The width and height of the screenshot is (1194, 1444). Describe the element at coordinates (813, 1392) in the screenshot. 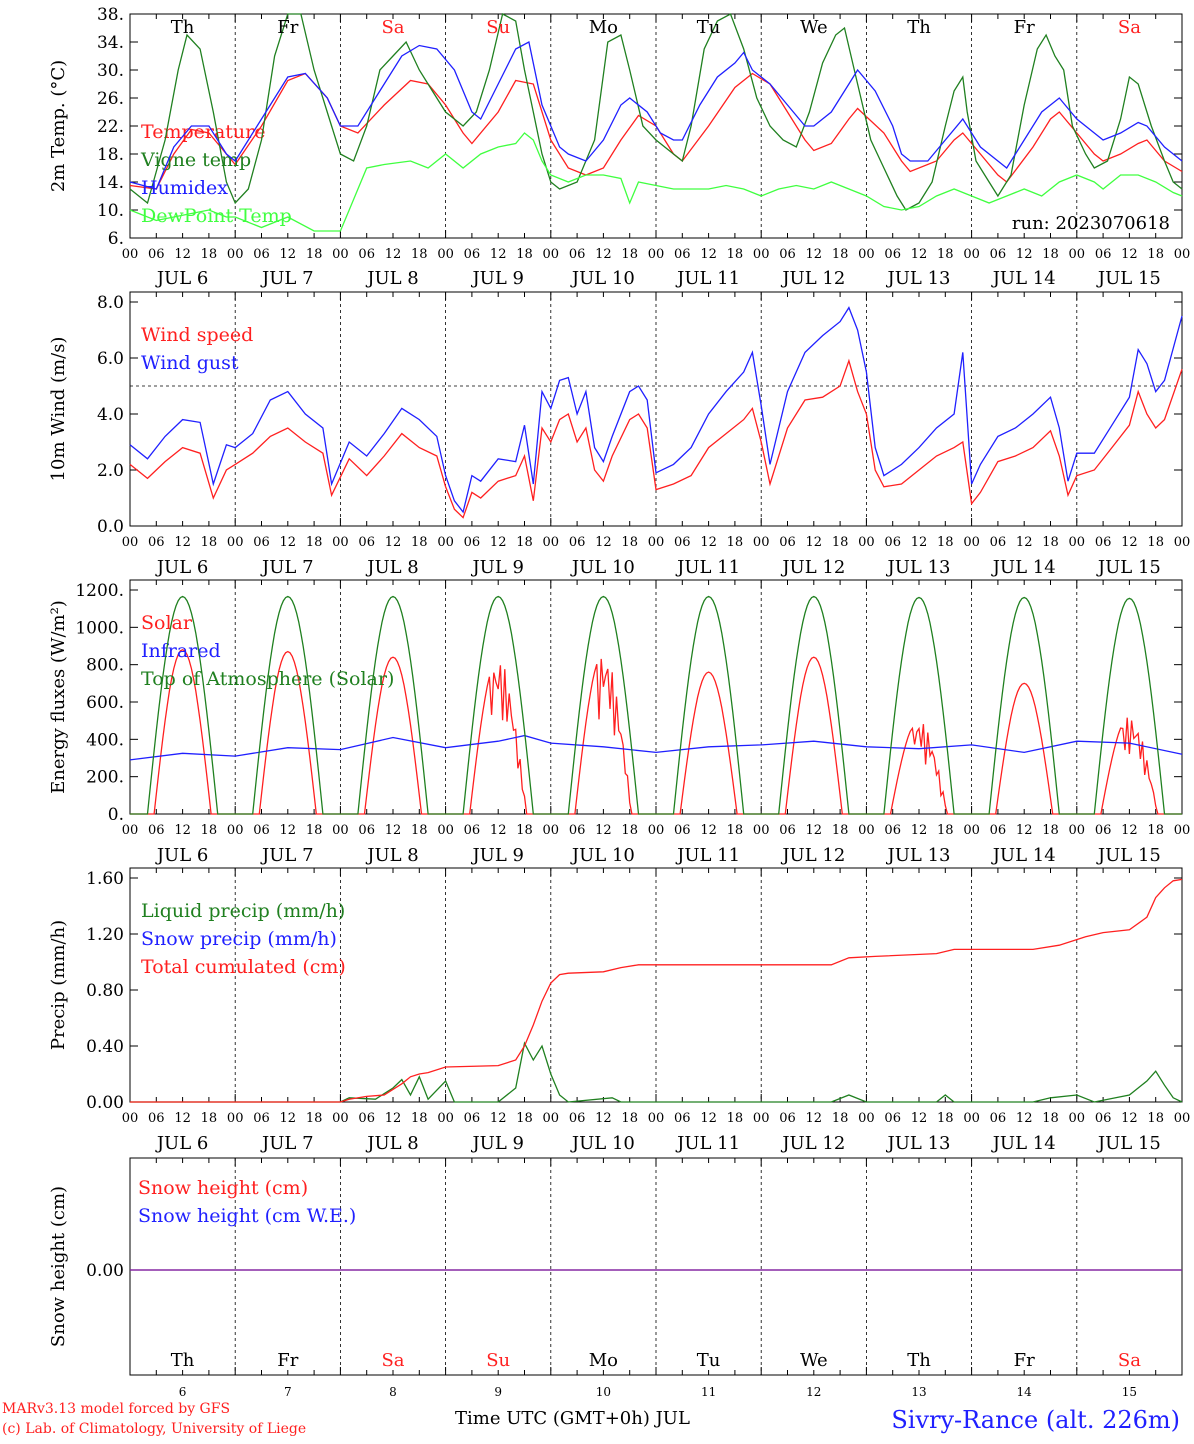

I see `day-number-label: 12` at that location.